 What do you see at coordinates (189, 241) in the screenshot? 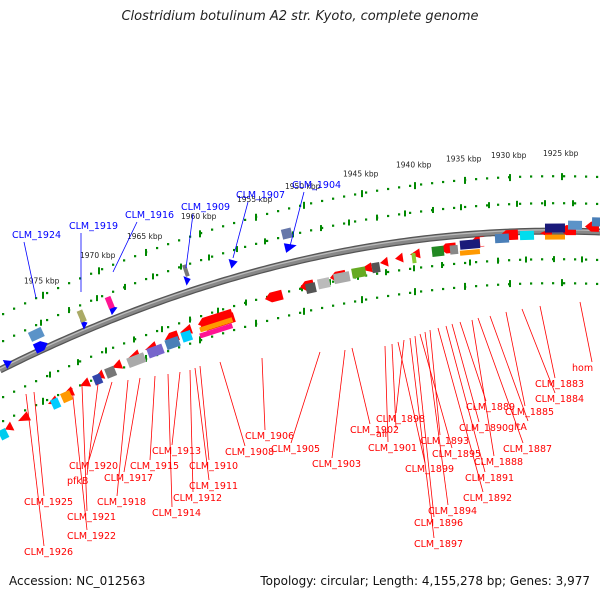
I see `forward-label-leader` at bounding box center [189, 241].